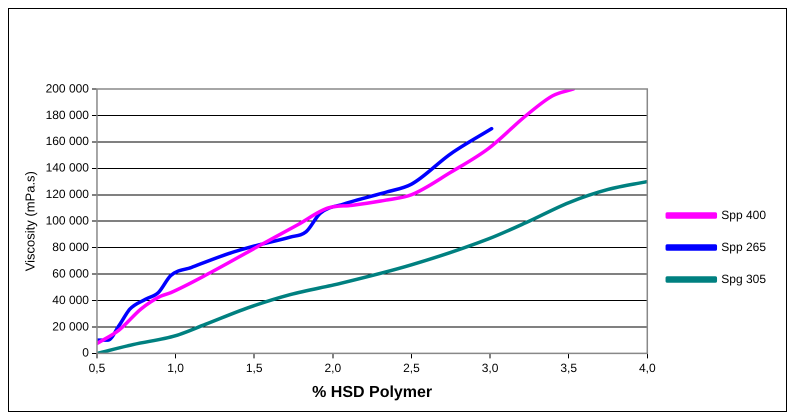 This screenshot has height=418, width=793. Describe the element at coordinates (68, 167) in the screenshot. I see `y-tick-label: 140 000` at that location.